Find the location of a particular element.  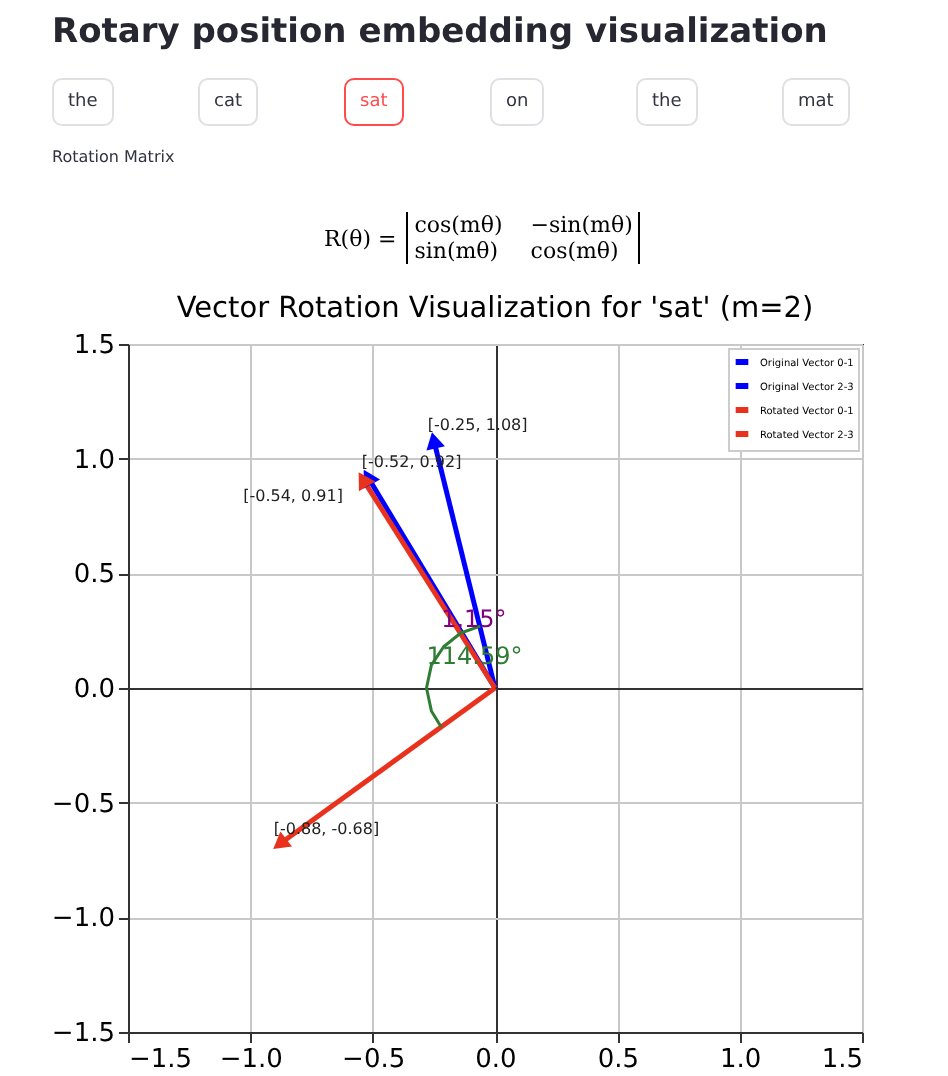

data-label: [-0.54, 0.91] is located at coordinates (293, 496).